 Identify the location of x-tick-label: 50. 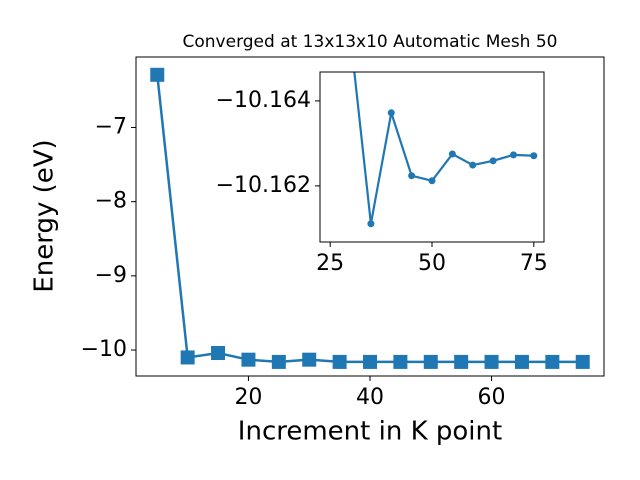
(432, 263).